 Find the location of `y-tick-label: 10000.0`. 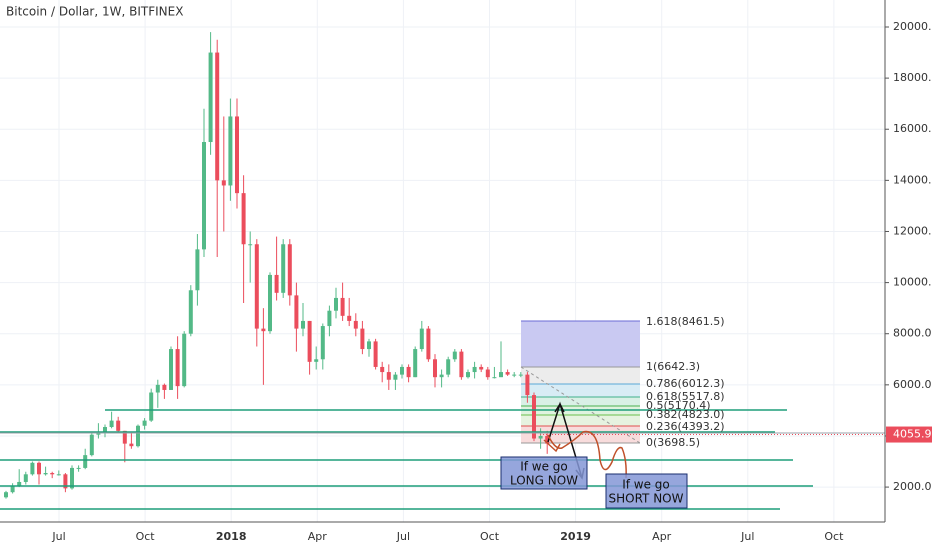

y-tick-label: 10000.0 is located at coordinates (912, 282).